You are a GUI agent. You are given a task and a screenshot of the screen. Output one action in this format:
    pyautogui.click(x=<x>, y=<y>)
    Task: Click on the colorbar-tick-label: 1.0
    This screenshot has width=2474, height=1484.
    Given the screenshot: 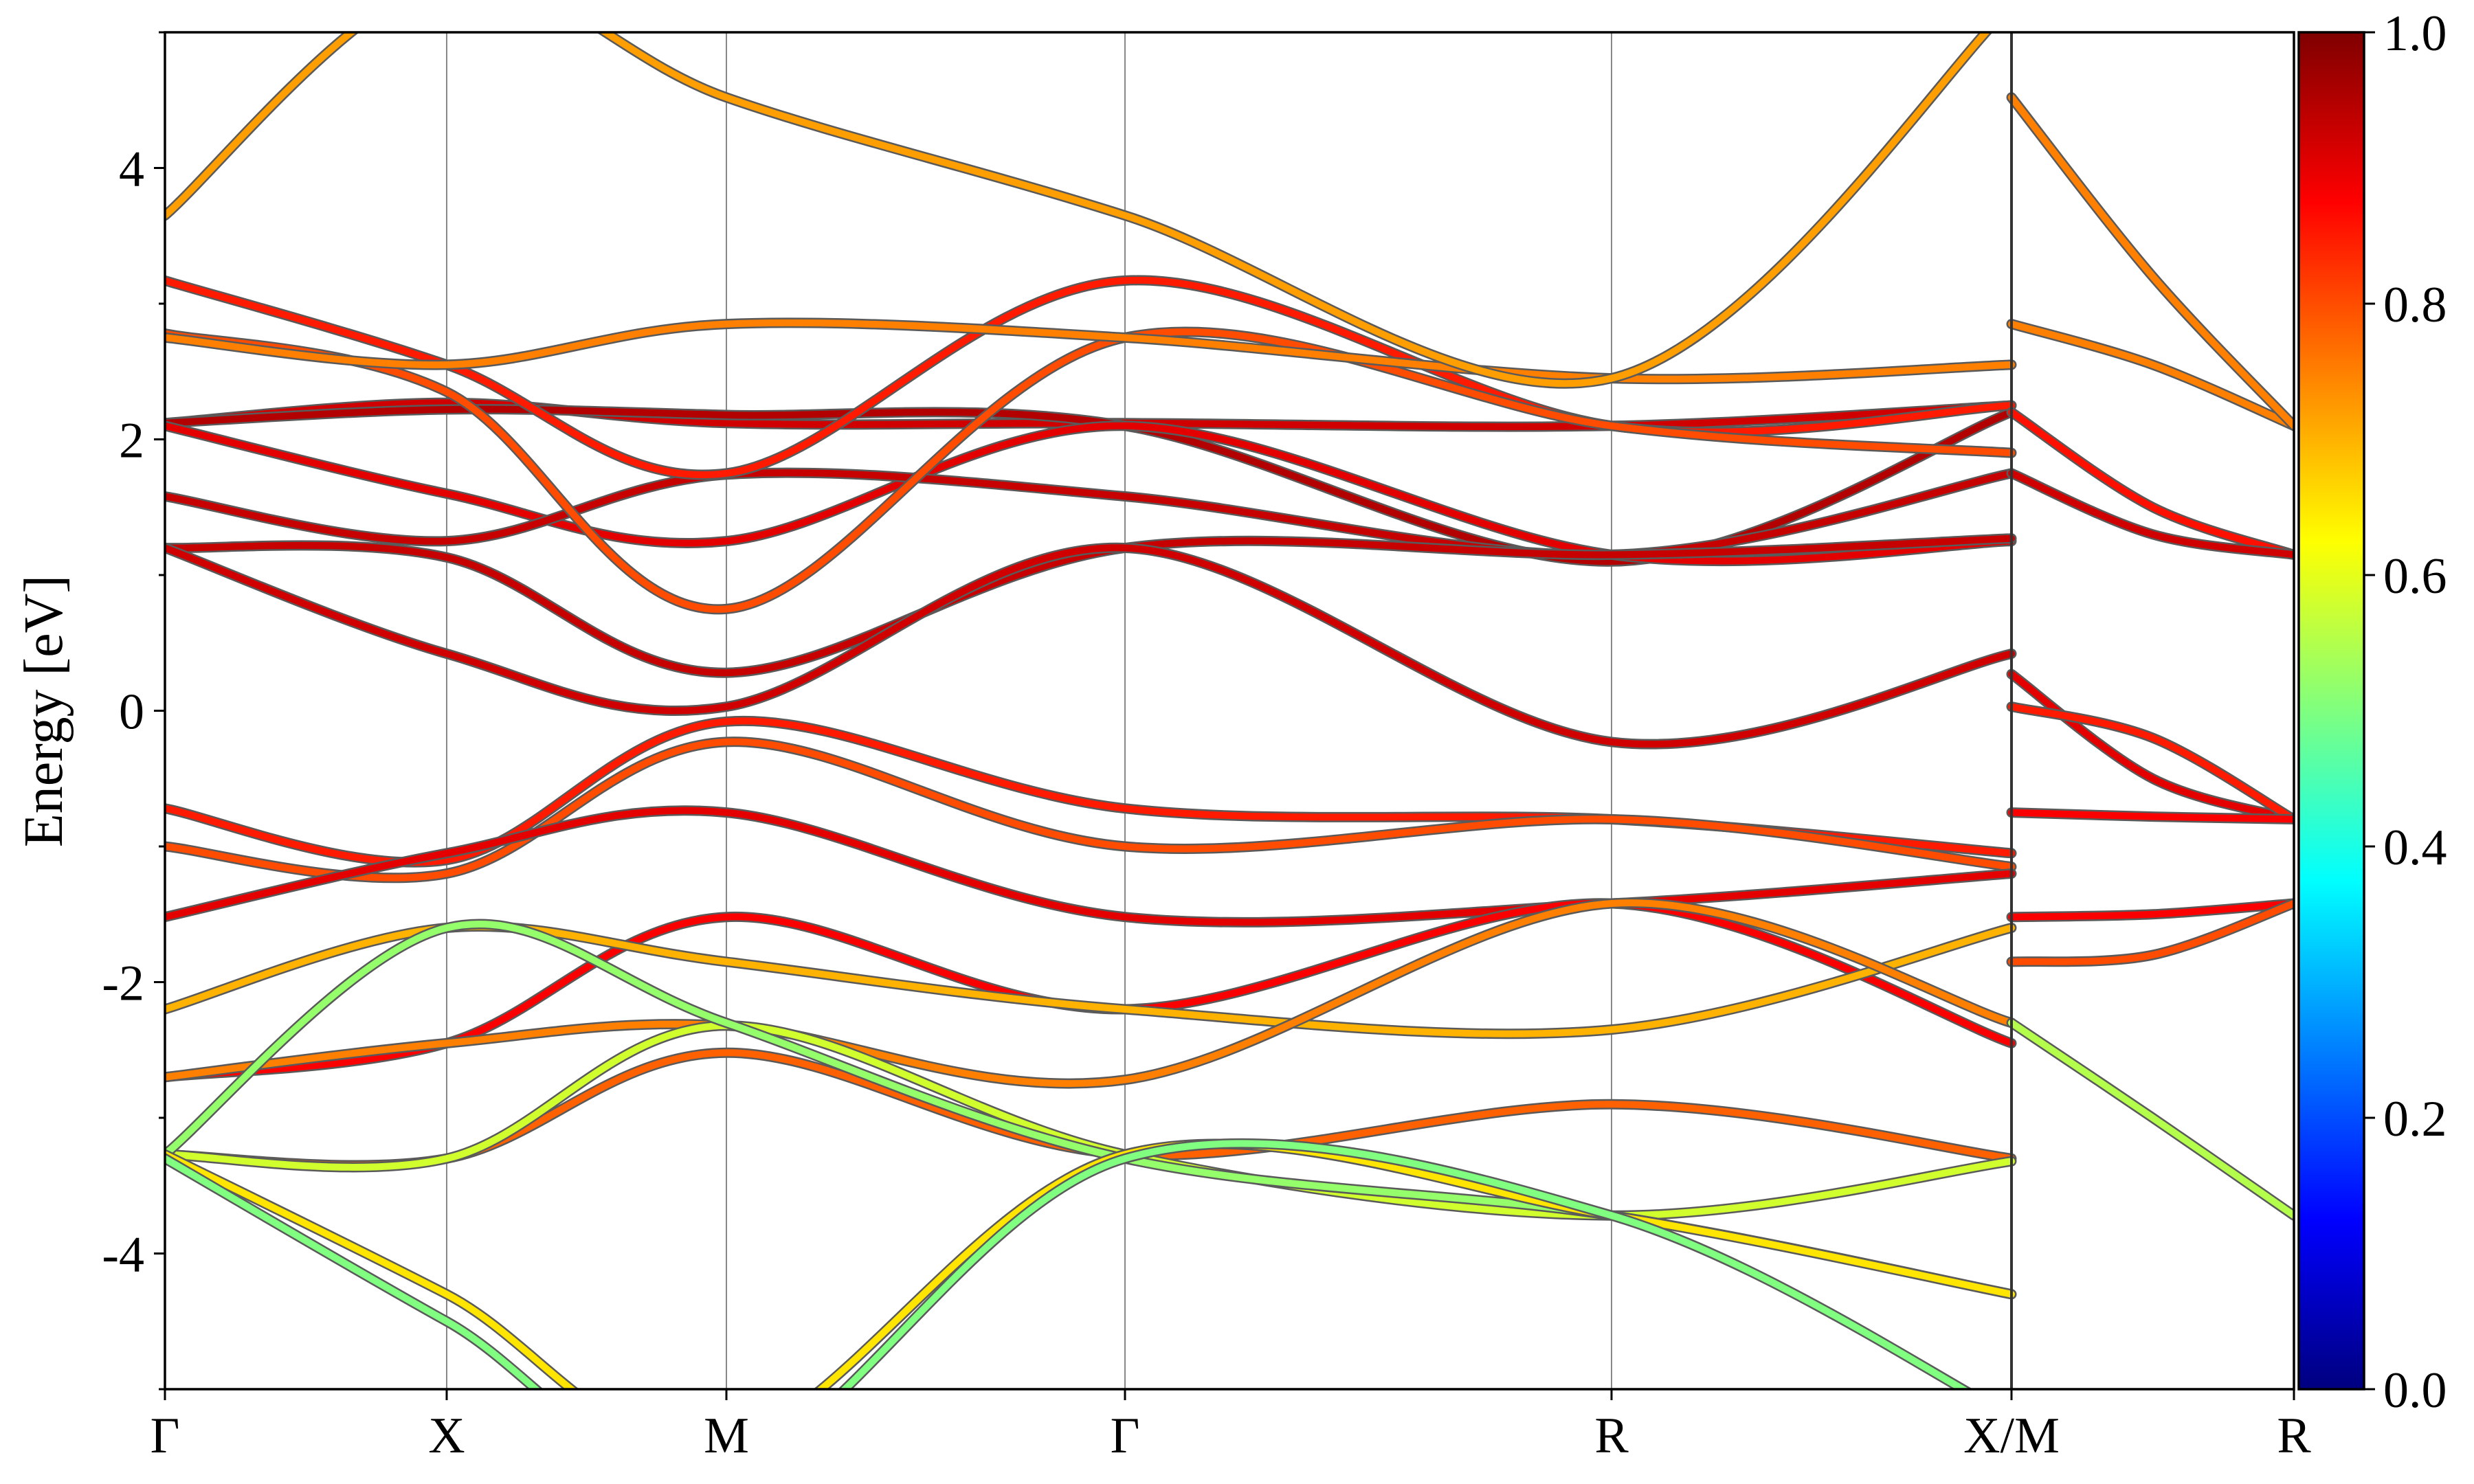 What is the action you would take?
    pyautogui.click(x=2415, y=33)
    